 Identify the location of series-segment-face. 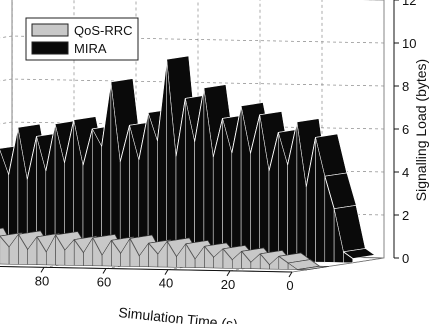
(293, 266).